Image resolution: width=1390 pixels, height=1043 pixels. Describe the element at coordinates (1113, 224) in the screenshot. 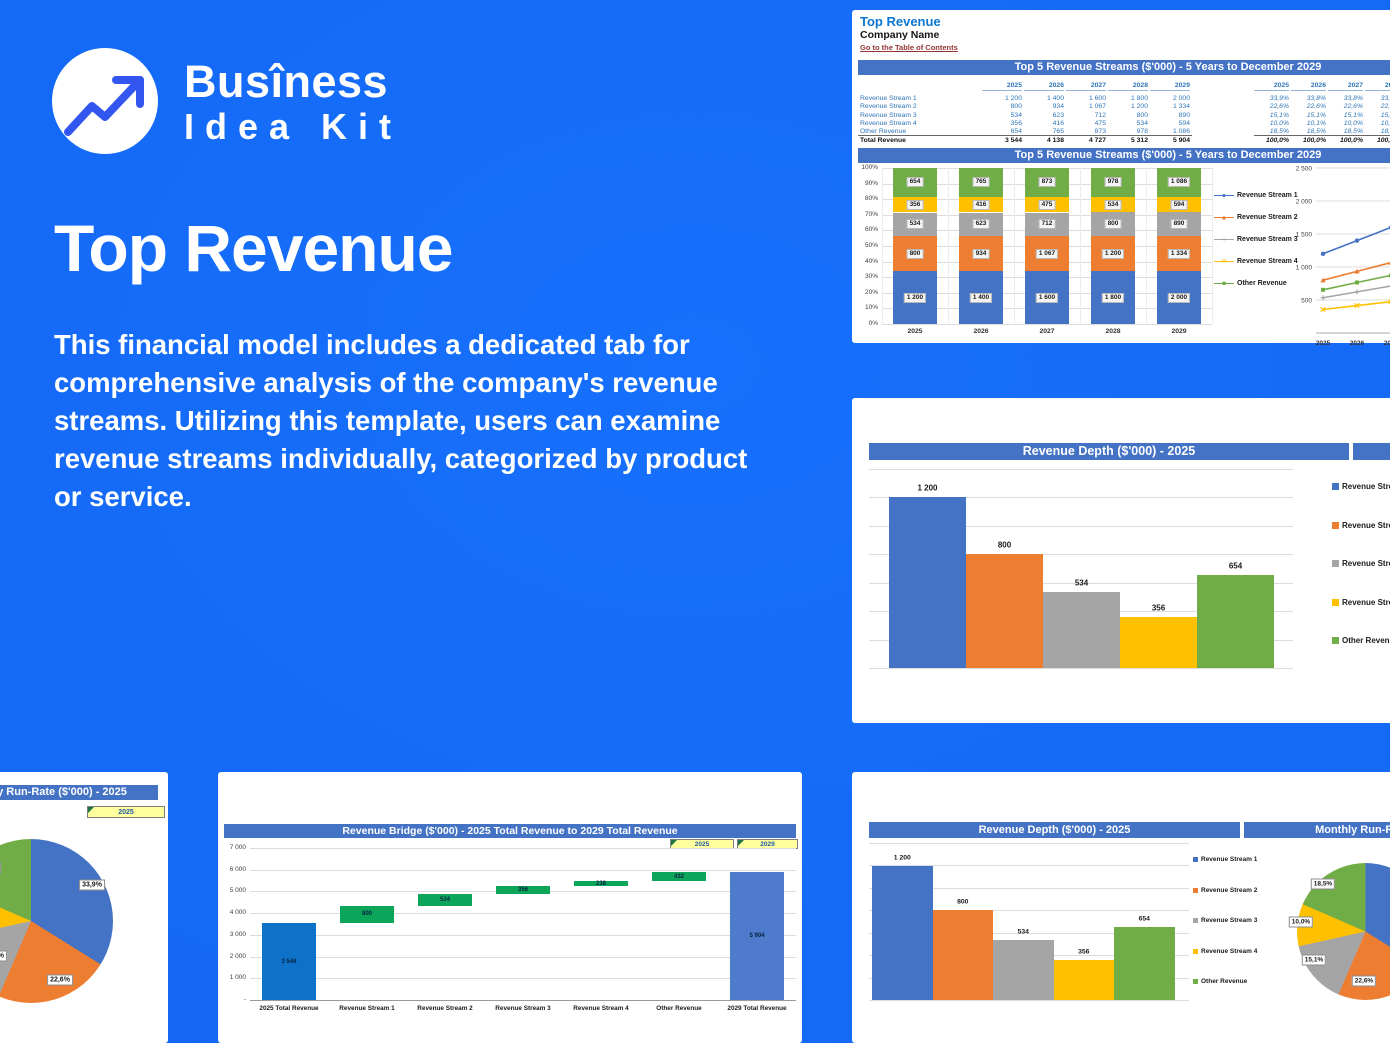

I see `bar-segment-label: 800` at that location.